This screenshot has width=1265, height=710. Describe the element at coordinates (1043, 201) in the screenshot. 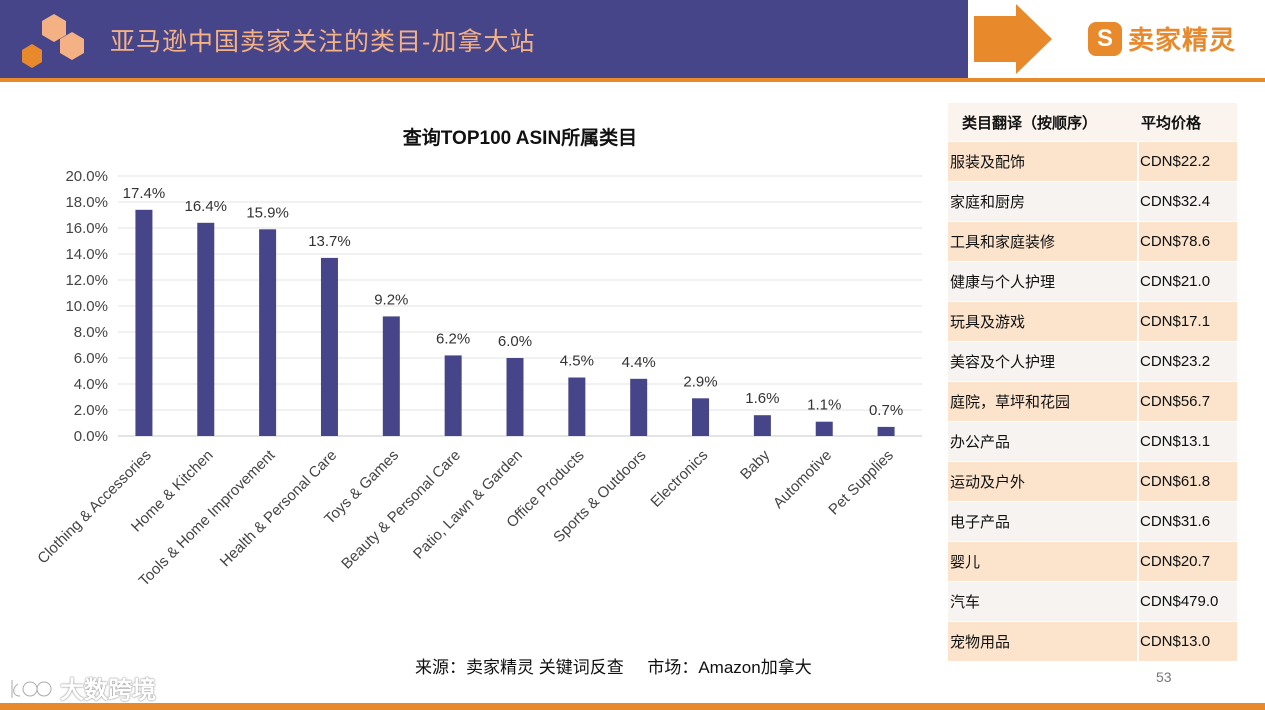

I see `category-cell: 家庭和厨房` at that location.